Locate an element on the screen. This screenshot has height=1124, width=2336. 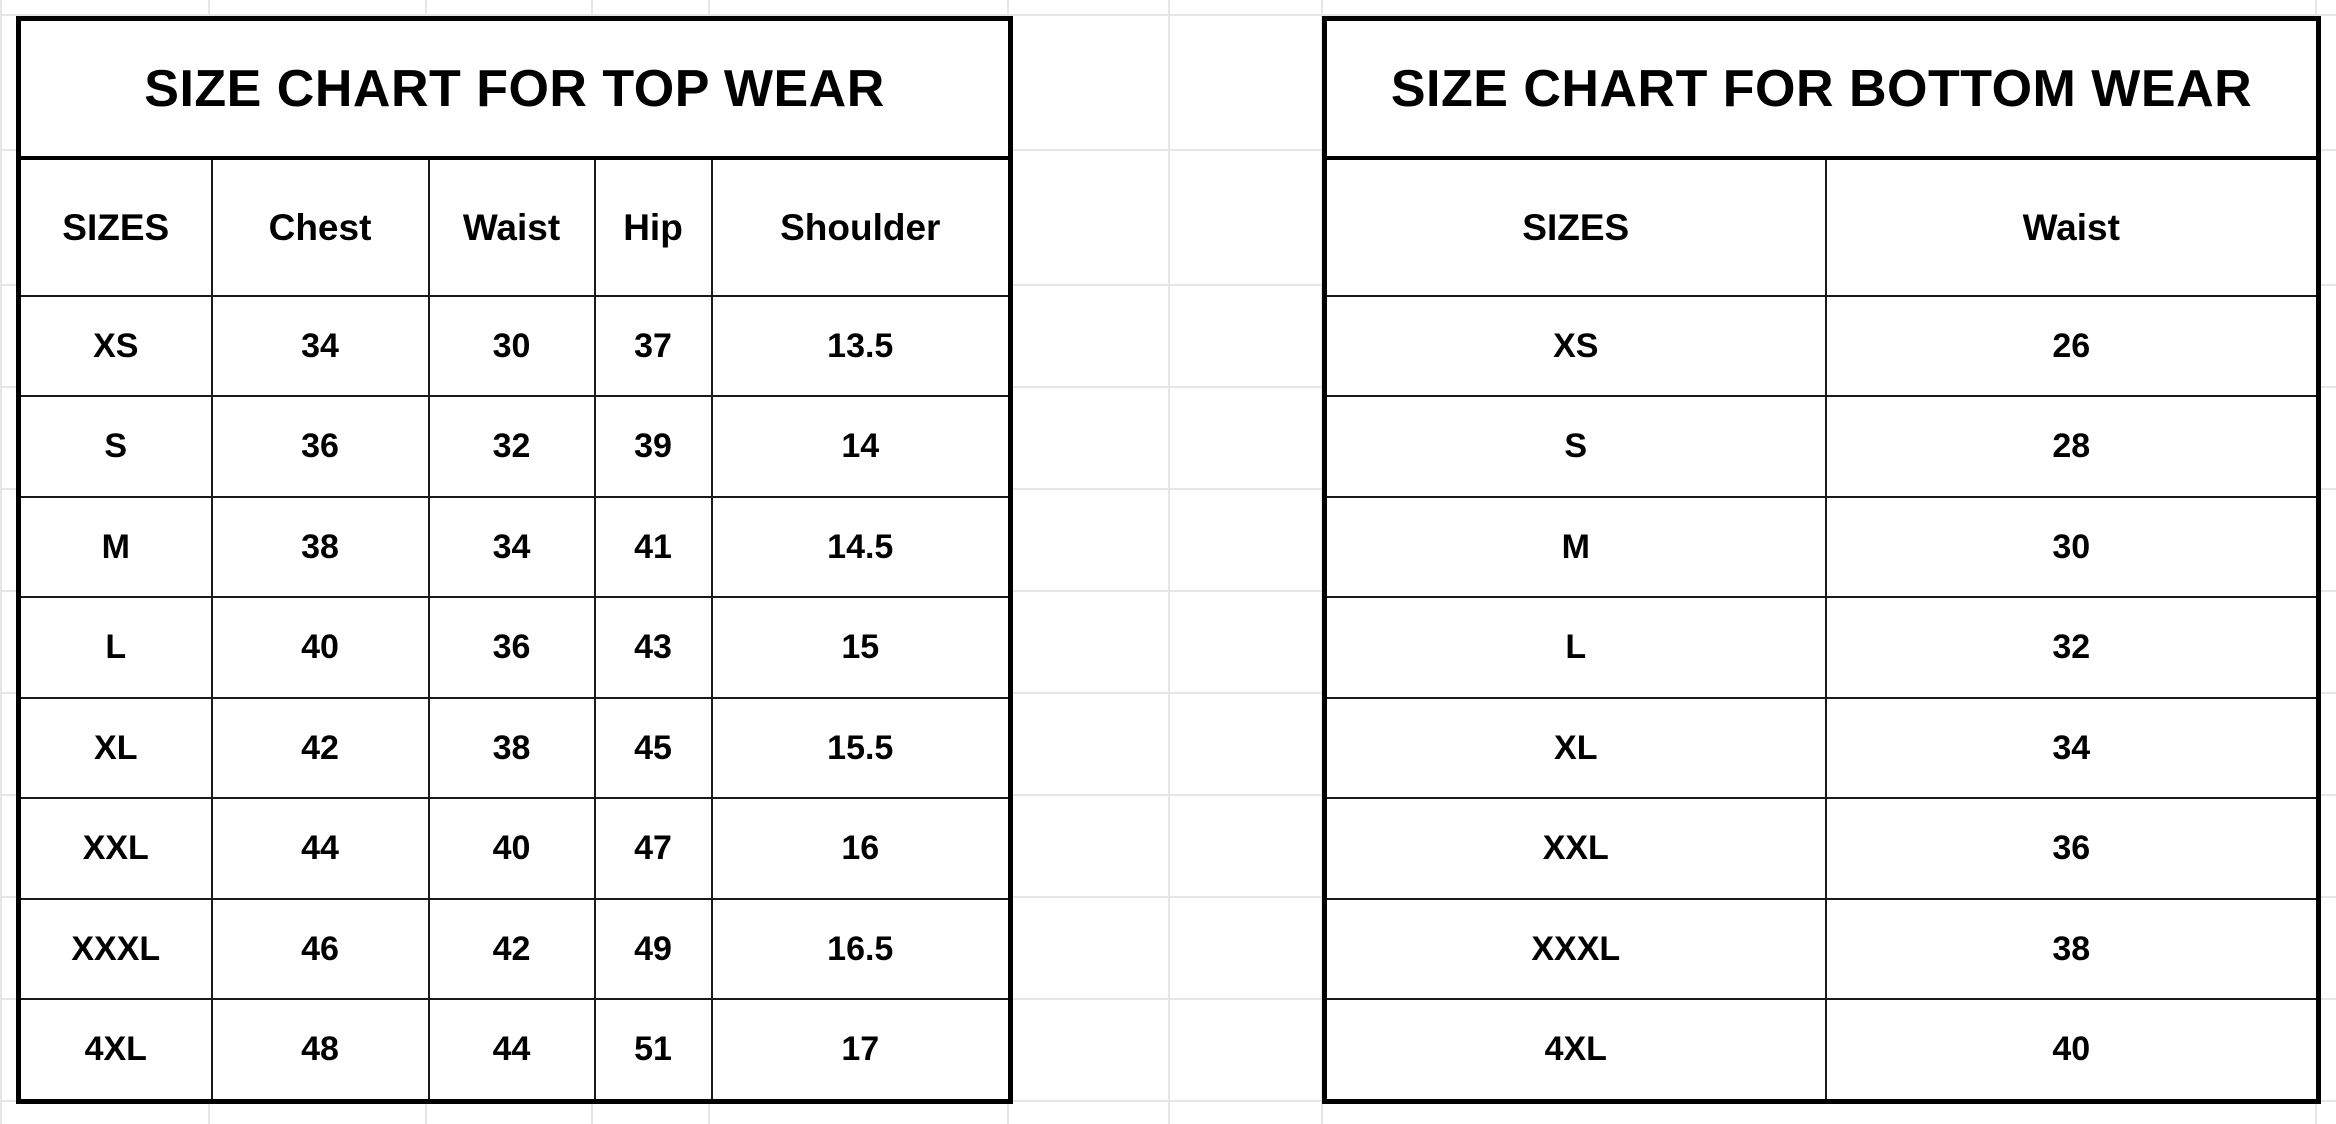
cell-hip: 43 is located at coordinates (653, 647).